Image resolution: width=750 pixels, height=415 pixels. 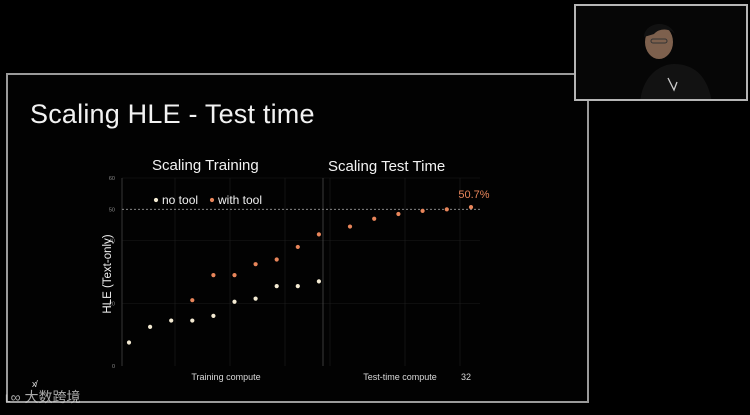 I want to click on y-tick-label: 60, so click(x=112, y=179).